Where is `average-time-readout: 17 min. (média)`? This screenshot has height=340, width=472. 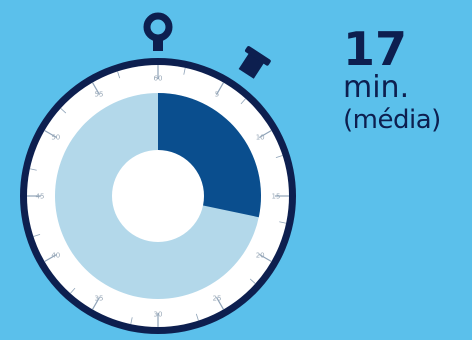 average-time-readout: 17 min. (média) is located at coordinates (407, 81).